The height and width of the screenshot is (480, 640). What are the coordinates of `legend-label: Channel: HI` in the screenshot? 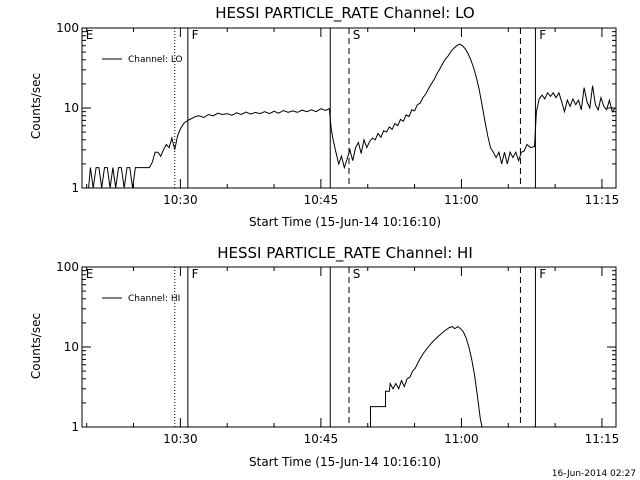 It's located at (154, 299).